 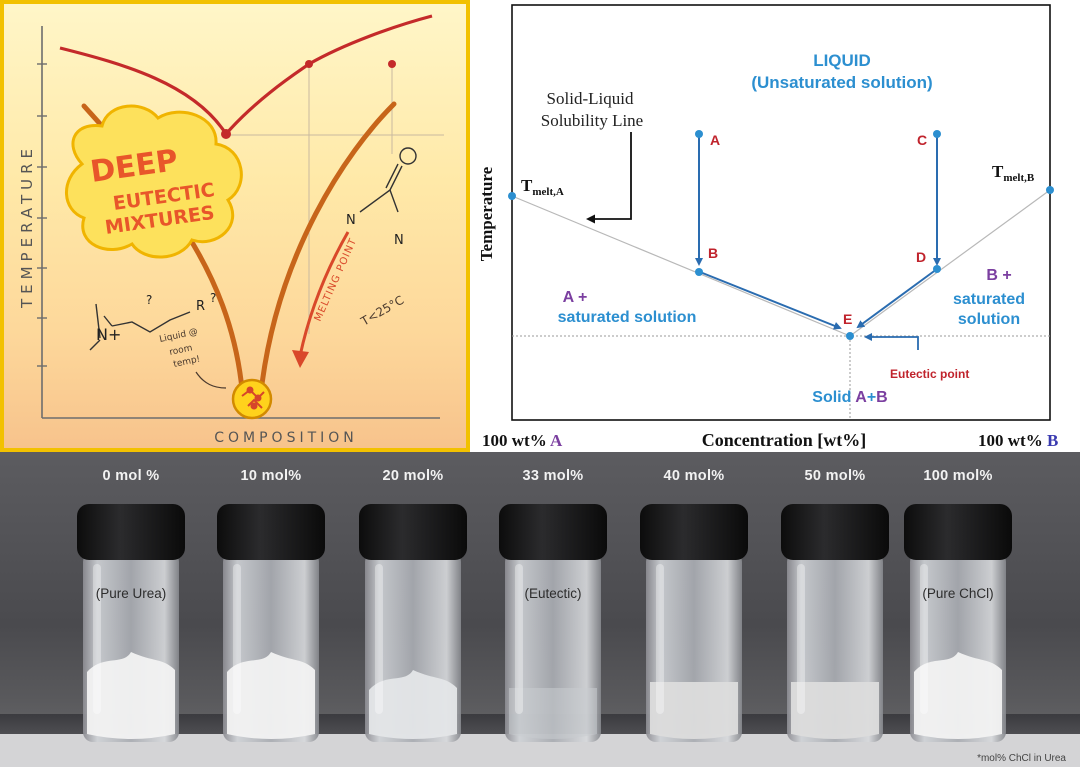 What do you see at coordinates (413, 476) in the screenshot?
I see `vial-concentration-label: 20 mol%` at bounding box center [413, 476].